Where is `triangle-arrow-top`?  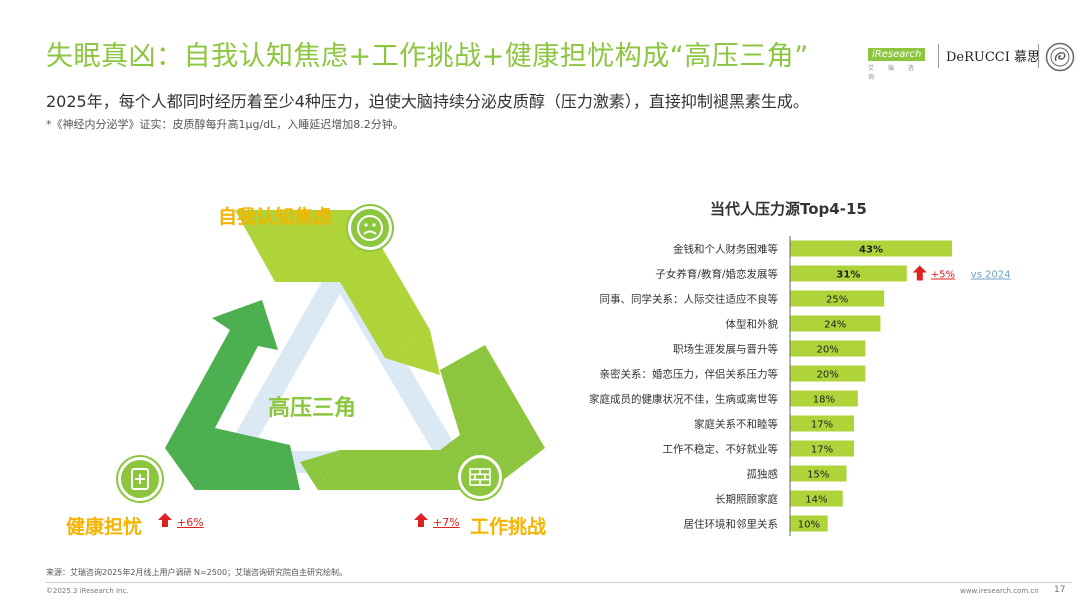
triangle-arrow-top is located at coordinates (412, 352).